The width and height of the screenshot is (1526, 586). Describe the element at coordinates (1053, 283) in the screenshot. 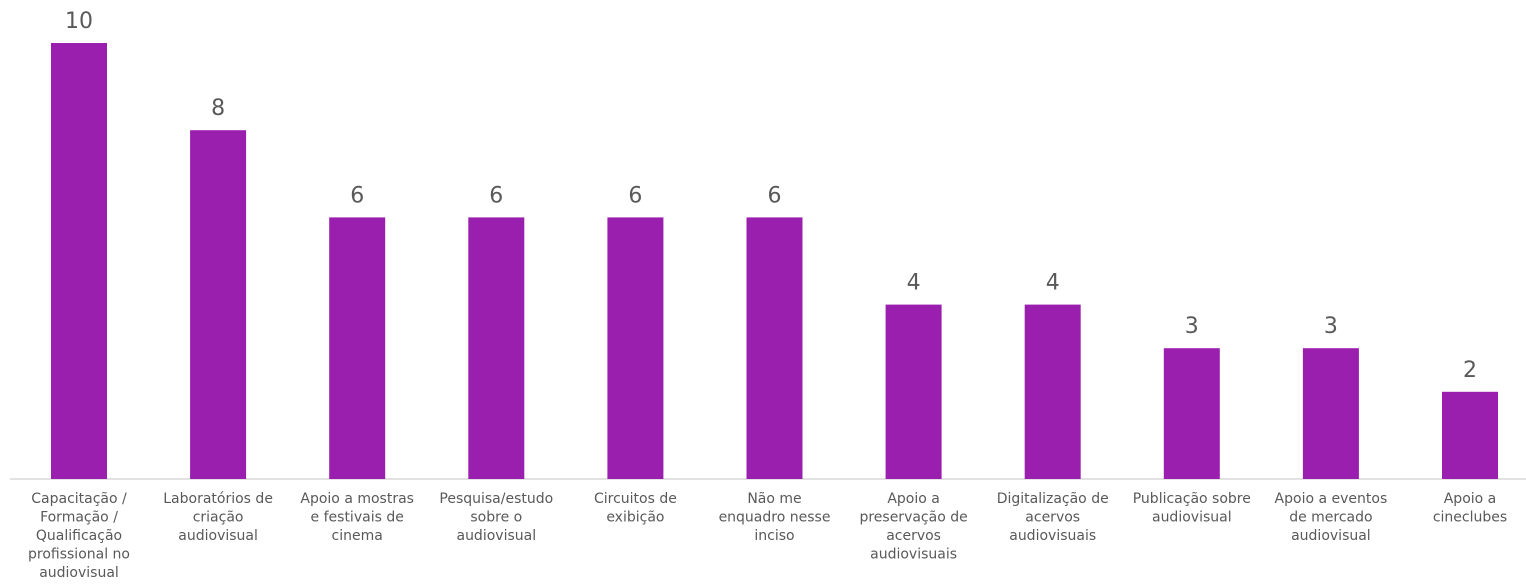

I see `value-label-8: 4` at that location.